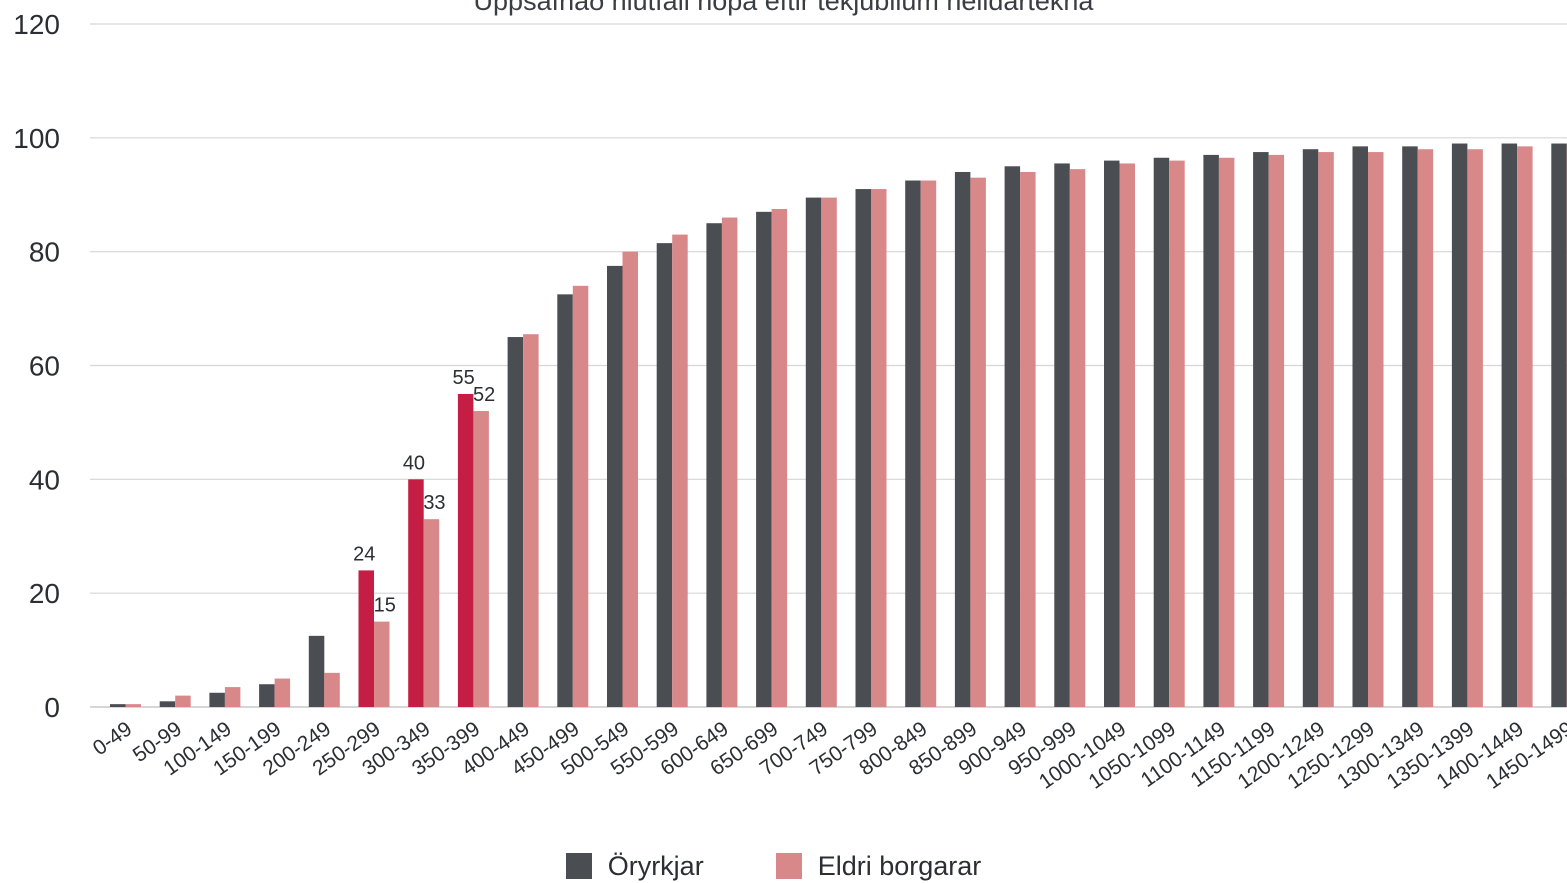 The height and width of the screenshot is (883, 1567). I want to click on legend-swatch-eldri-borgarar, so click(788, 866).